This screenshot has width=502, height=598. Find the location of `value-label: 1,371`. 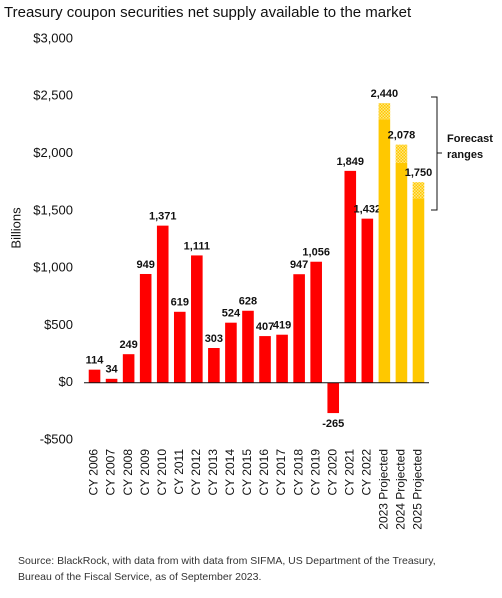

value-label: 1,371 is located at coordinates (163, 217).